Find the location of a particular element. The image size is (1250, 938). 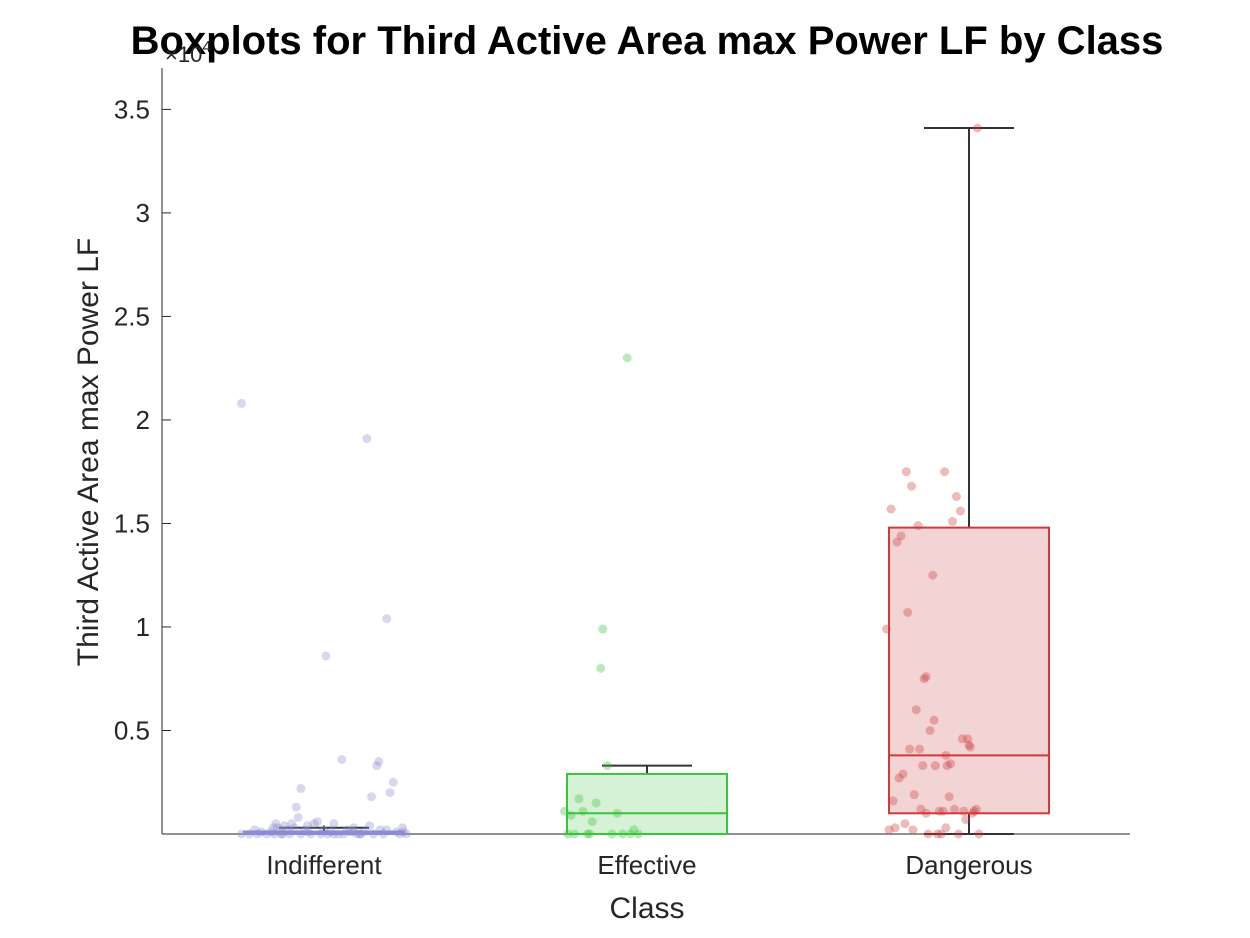

y-exponent-label: ×10⁴ is located at coordinates (188, 53).